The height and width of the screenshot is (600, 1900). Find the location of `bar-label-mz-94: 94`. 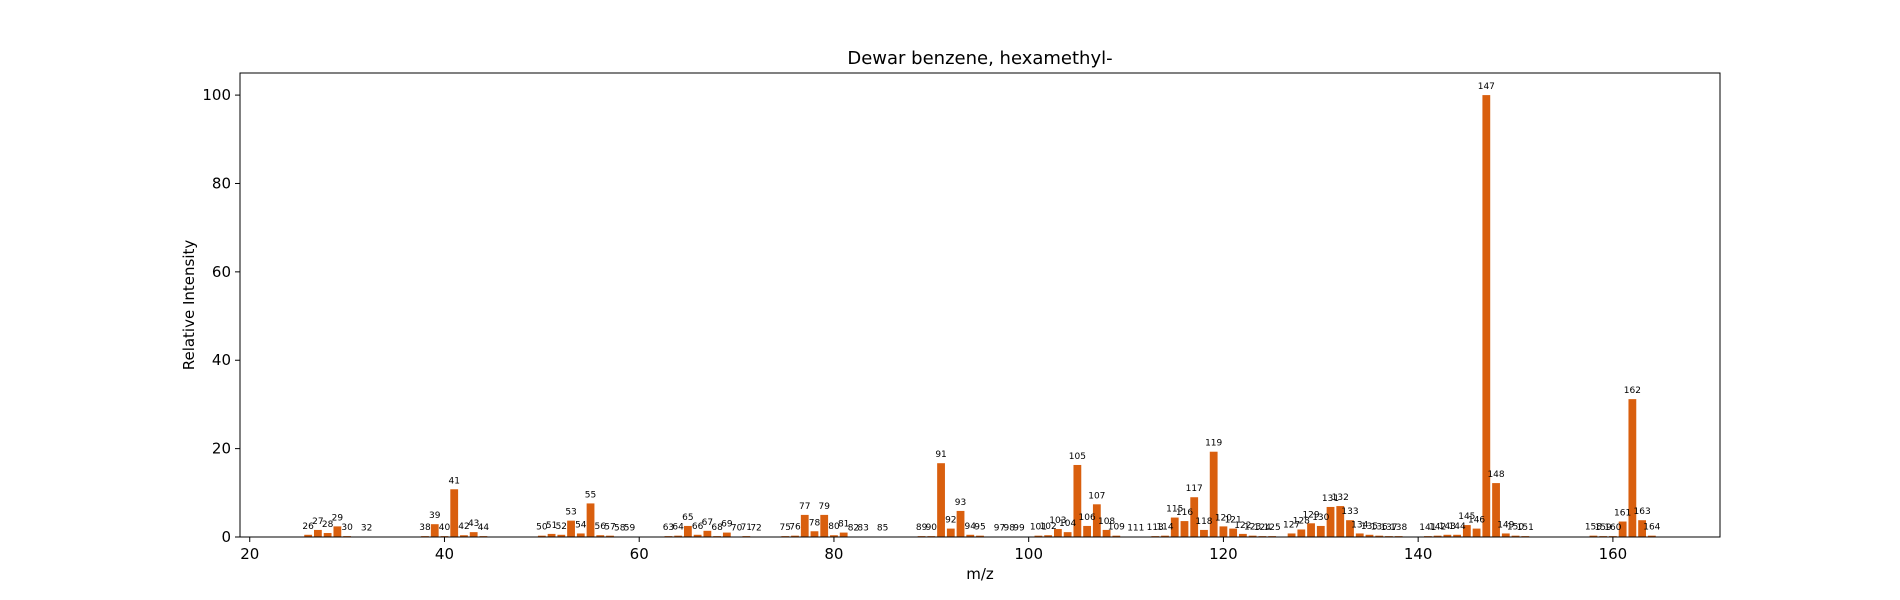

bar-label-mz-94: 94 is located at coordinates (971, 527).